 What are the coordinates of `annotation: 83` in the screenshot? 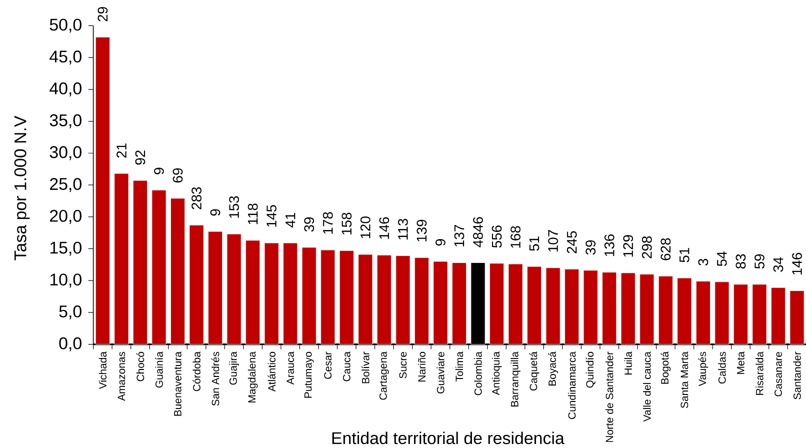 It's located at (741, 261).